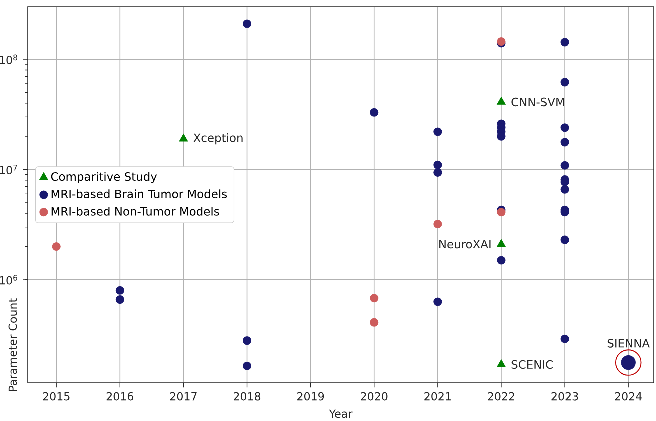 Image resolution: width=656 pixels, height=421 pixels. I want to click on y-tick-label: 10$^{6}$, so click(9, 280).